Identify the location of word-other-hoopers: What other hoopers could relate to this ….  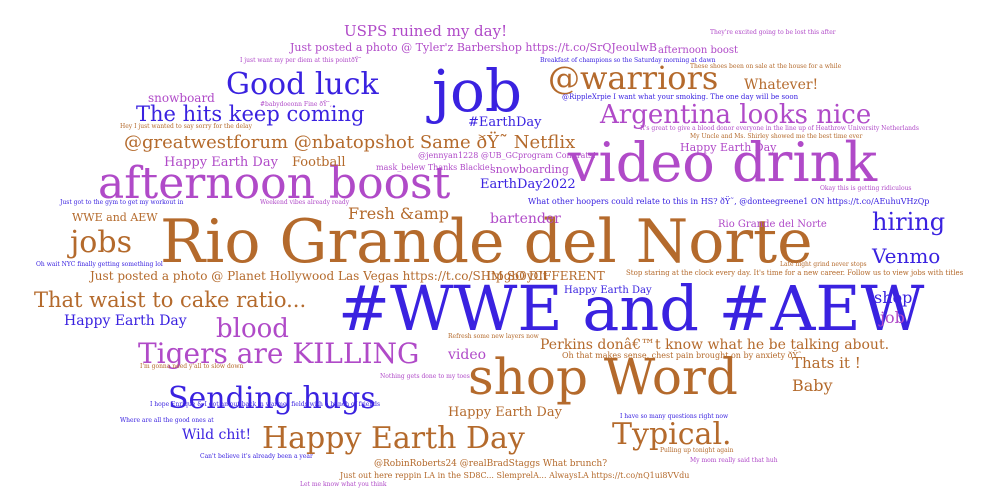
(729, 201).